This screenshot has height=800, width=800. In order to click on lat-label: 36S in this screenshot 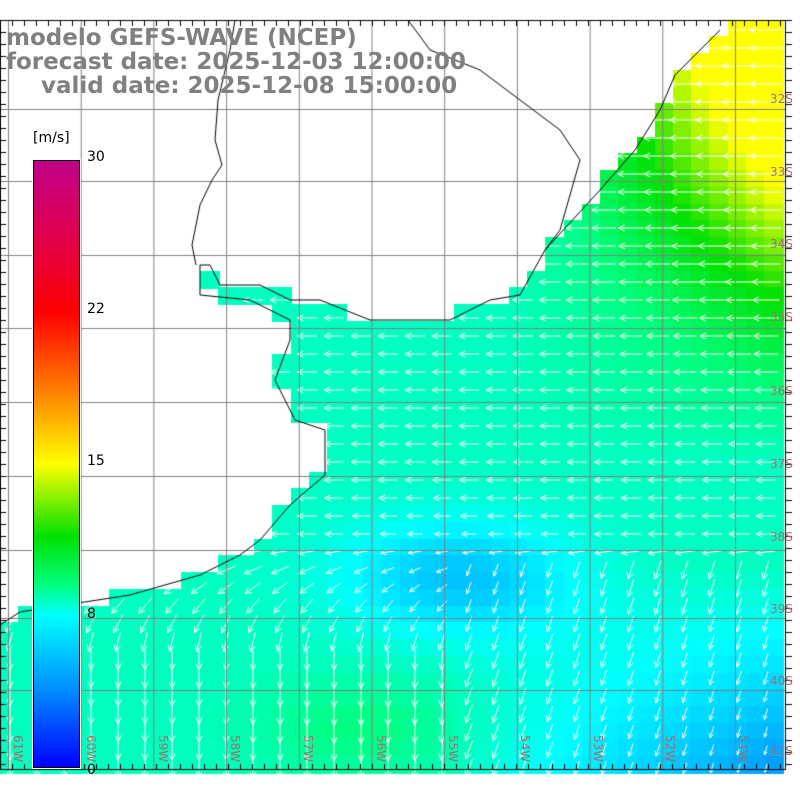, I will do `click(781, 391)`.